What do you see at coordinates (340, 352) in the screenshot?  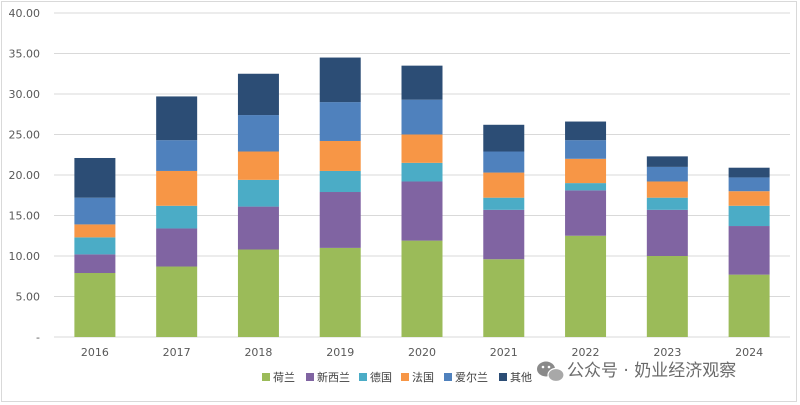 I see `x-tick-label: 2019` at bounding box center [340, 352].